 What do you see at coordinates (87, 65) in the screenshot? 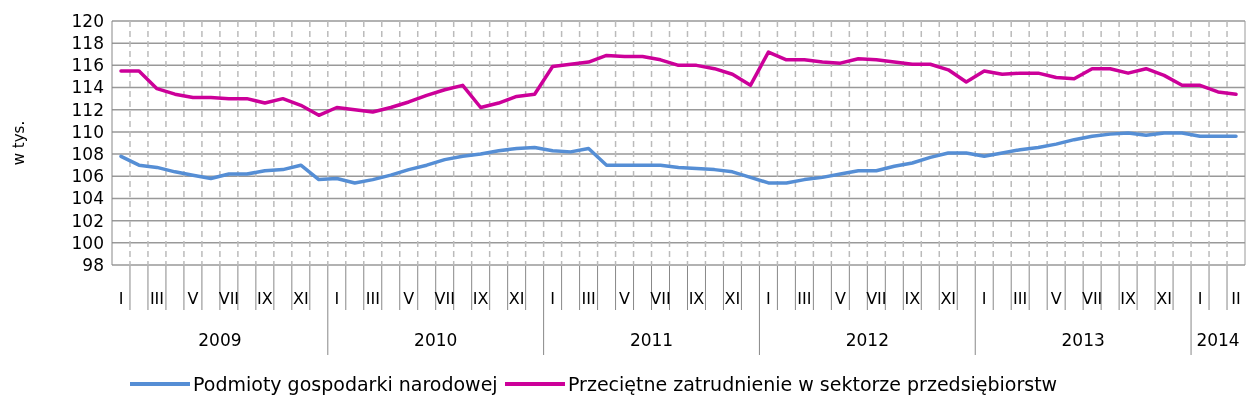
I see `y-tick-label: 116` at bounding box center [87, 65].